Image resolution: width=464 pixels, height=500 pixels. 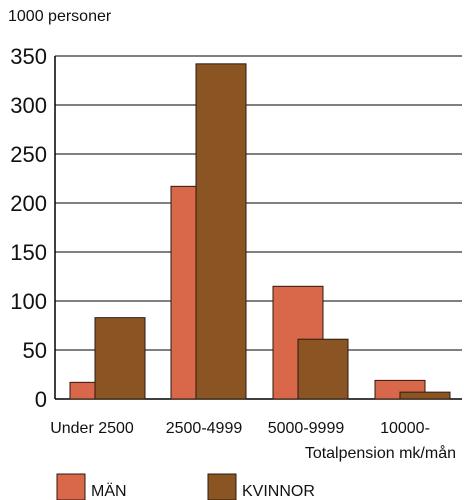 I want to click on legend-label: KVINNOR, so click(x=278, y=491).